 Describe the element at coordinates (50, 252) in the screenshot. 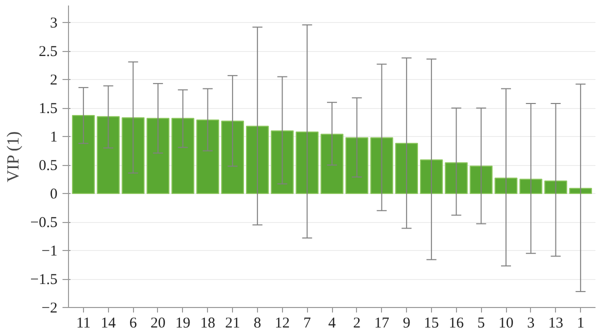

I see `y-tick-label: −1` at that location.